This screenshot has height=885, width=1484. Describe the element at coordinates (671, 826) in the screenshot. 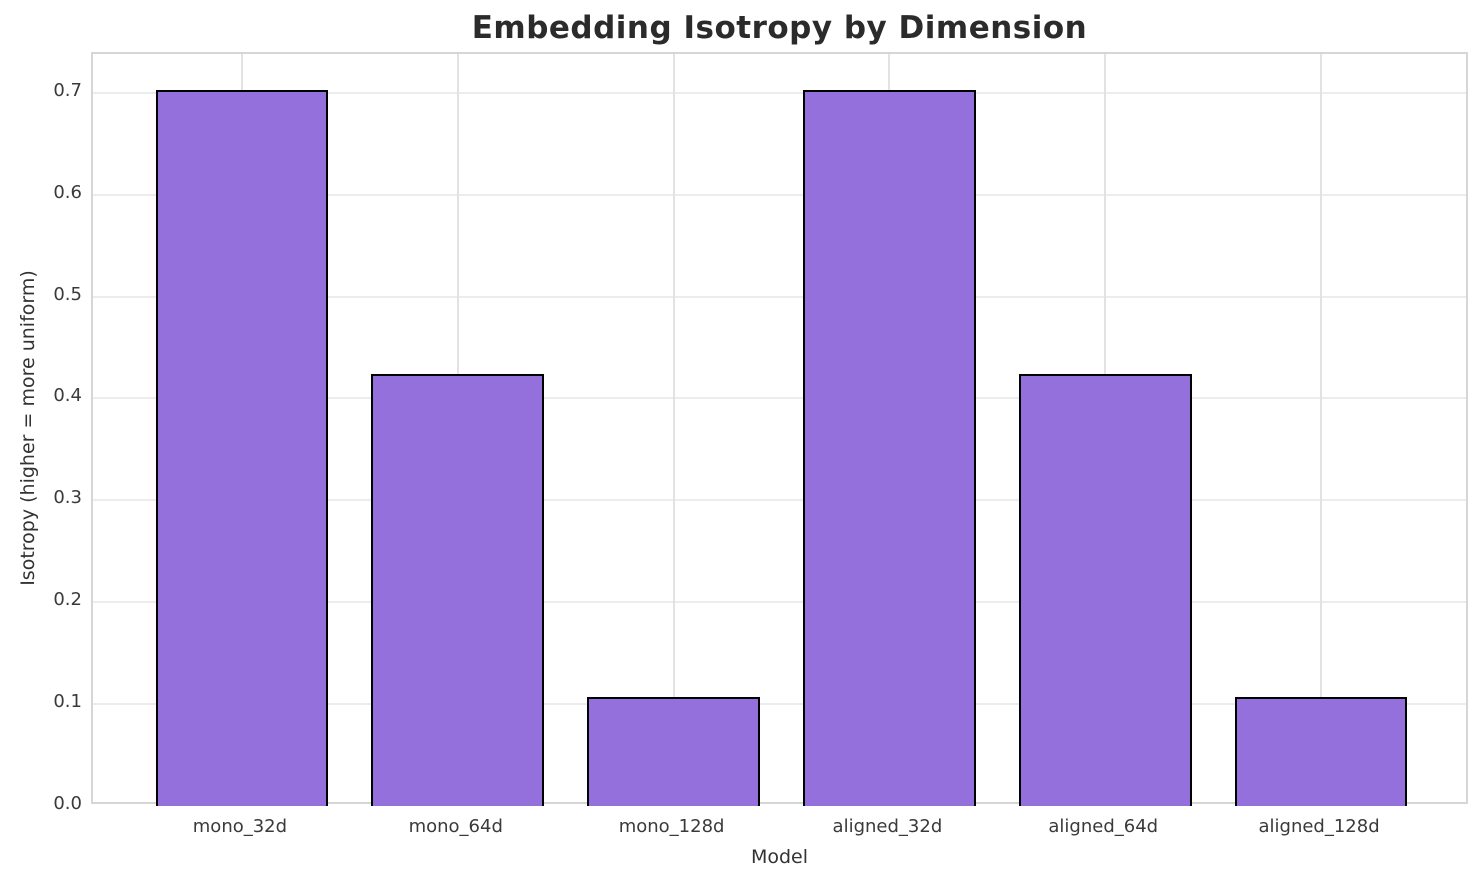

I see `x-tick-label: mono_128d` at that location.